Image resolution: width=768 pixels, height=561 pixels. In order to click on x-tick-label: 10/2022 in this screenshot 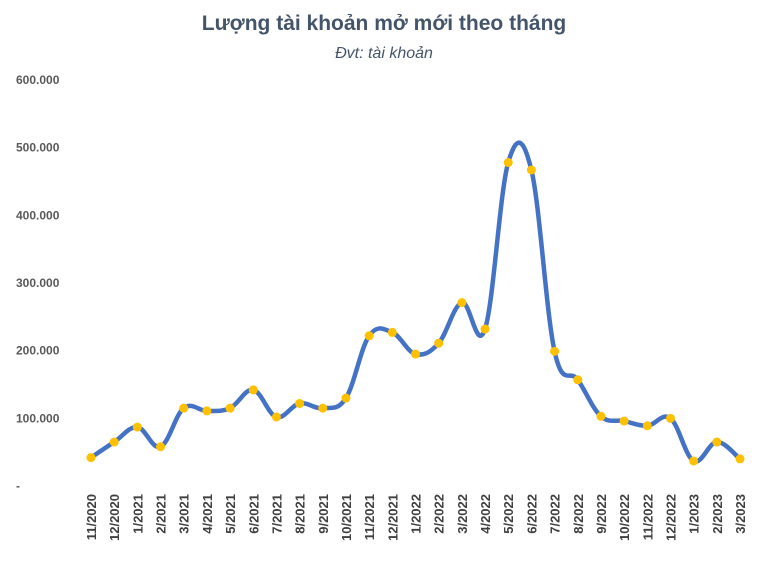, I will do `click(624, 517)`.